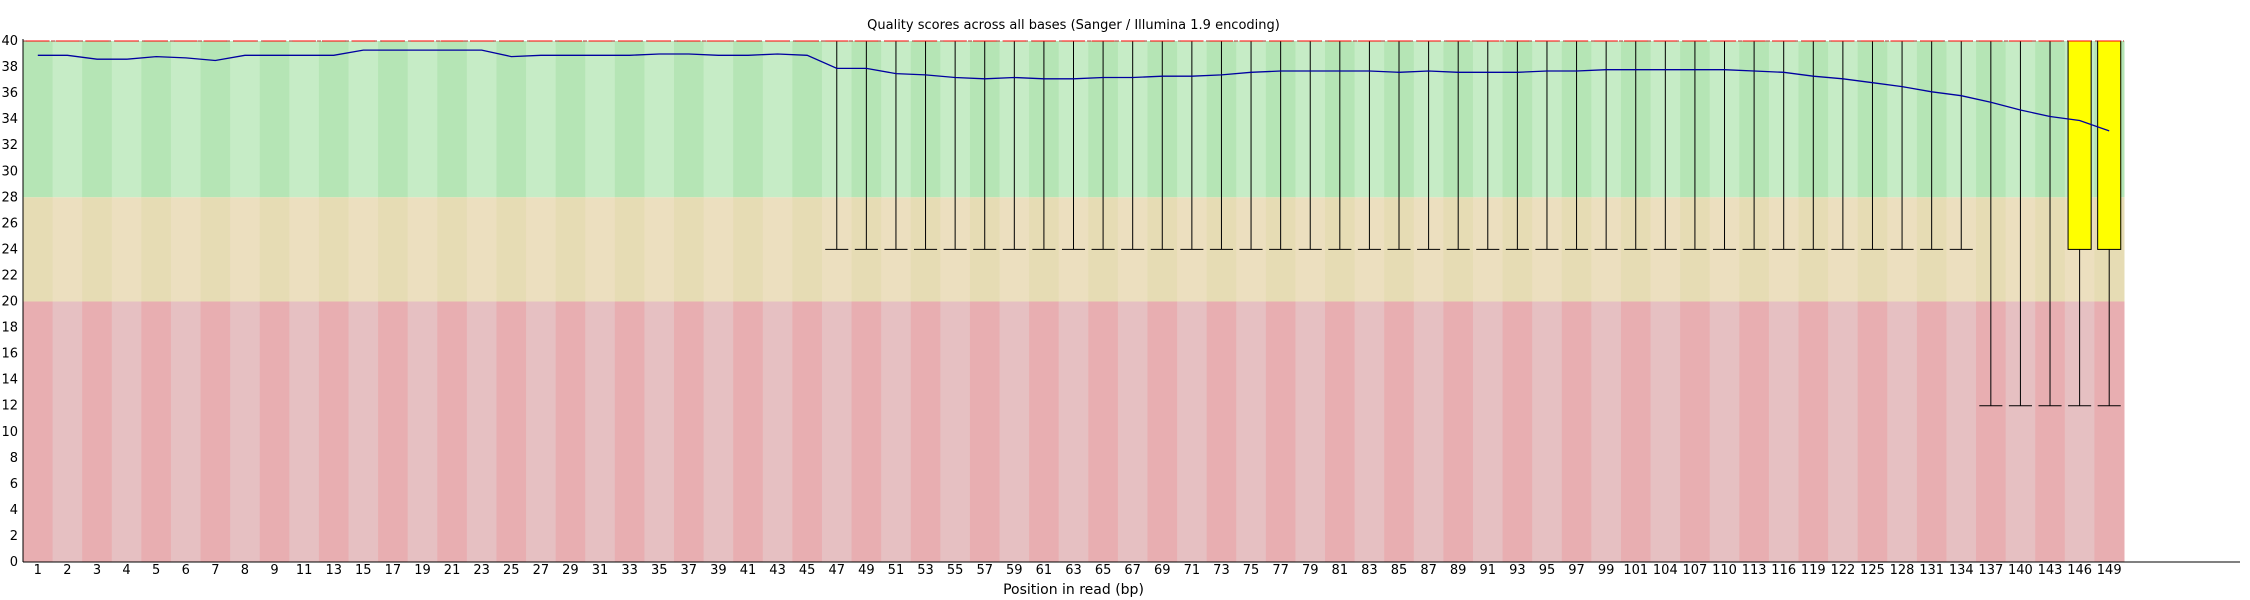  I want to click on y-tick-label: 24, so click(9, 249).